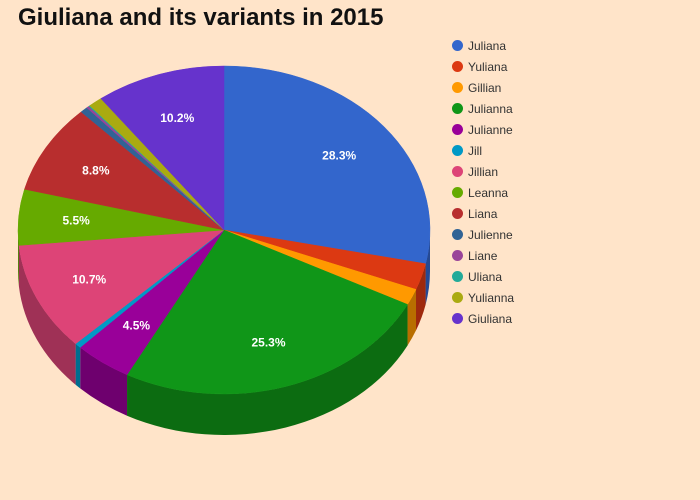  What do you see at coordinates (104, 381) in the screenshot?
I see `pie-side-julianne` at bounding box center [104, 381].